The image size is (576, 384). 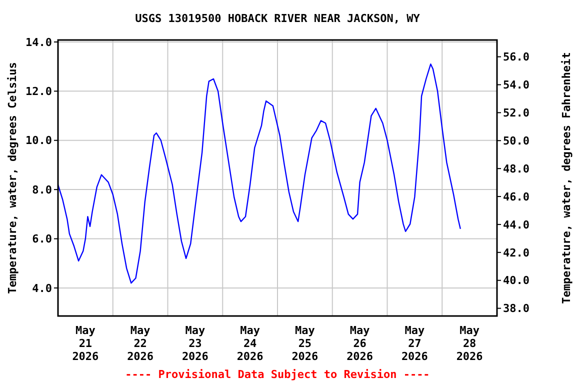 I want to click on x-tick-label: May 22 2026, so click(x=140, y=343).